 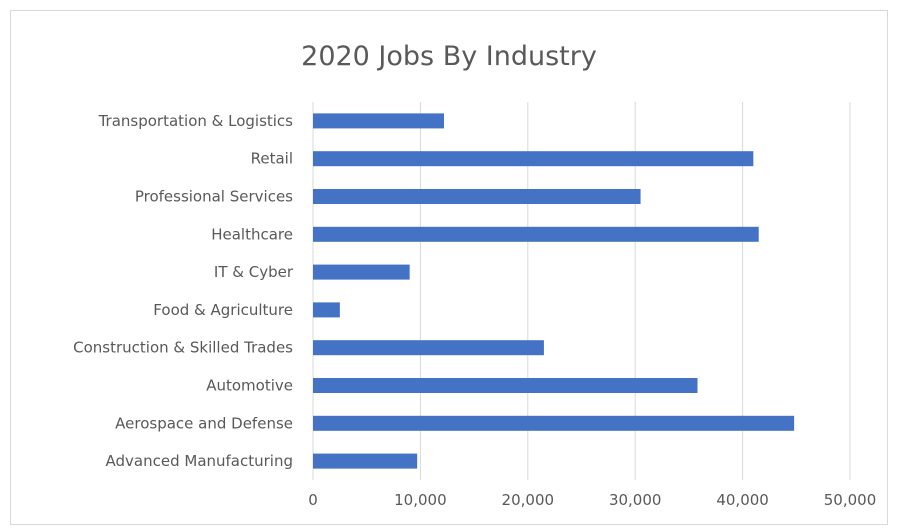 What do you see at coordinates (223, 310) in the screenshot?
I see `category-label: Food & Agriculture` at bounding box center [223, 310].